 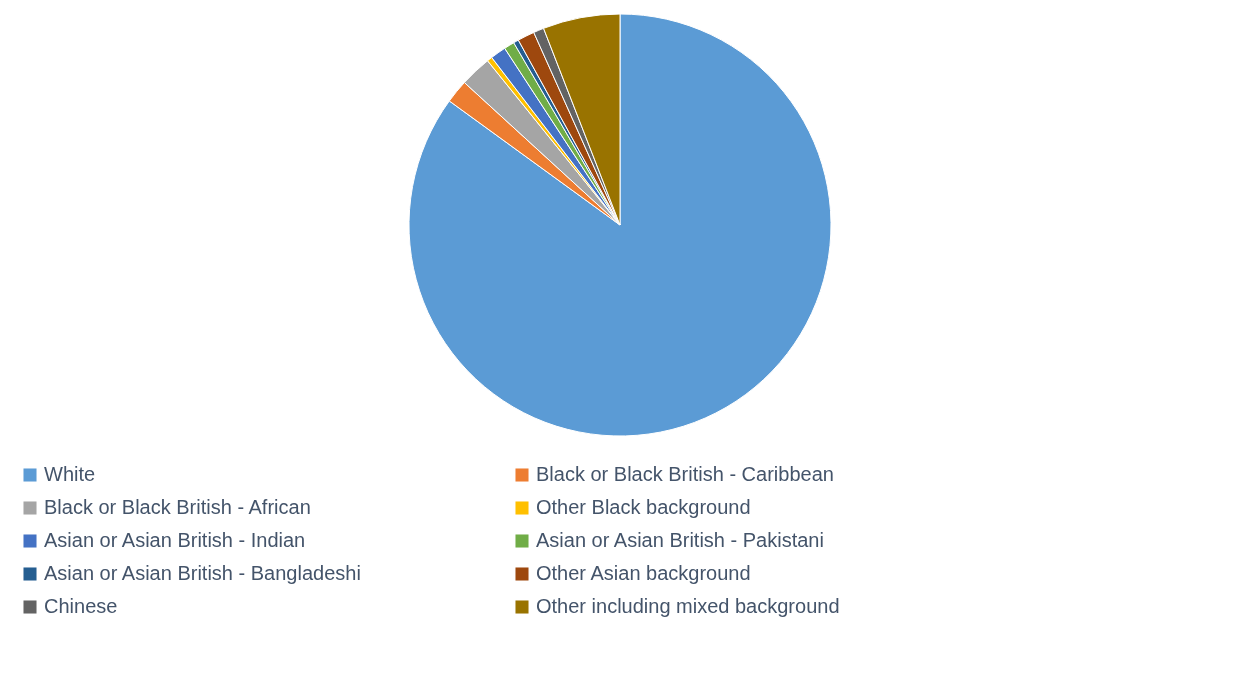 I want to click on legend-label: Black or Black British - Caribbean, so click(x=685, y=474).